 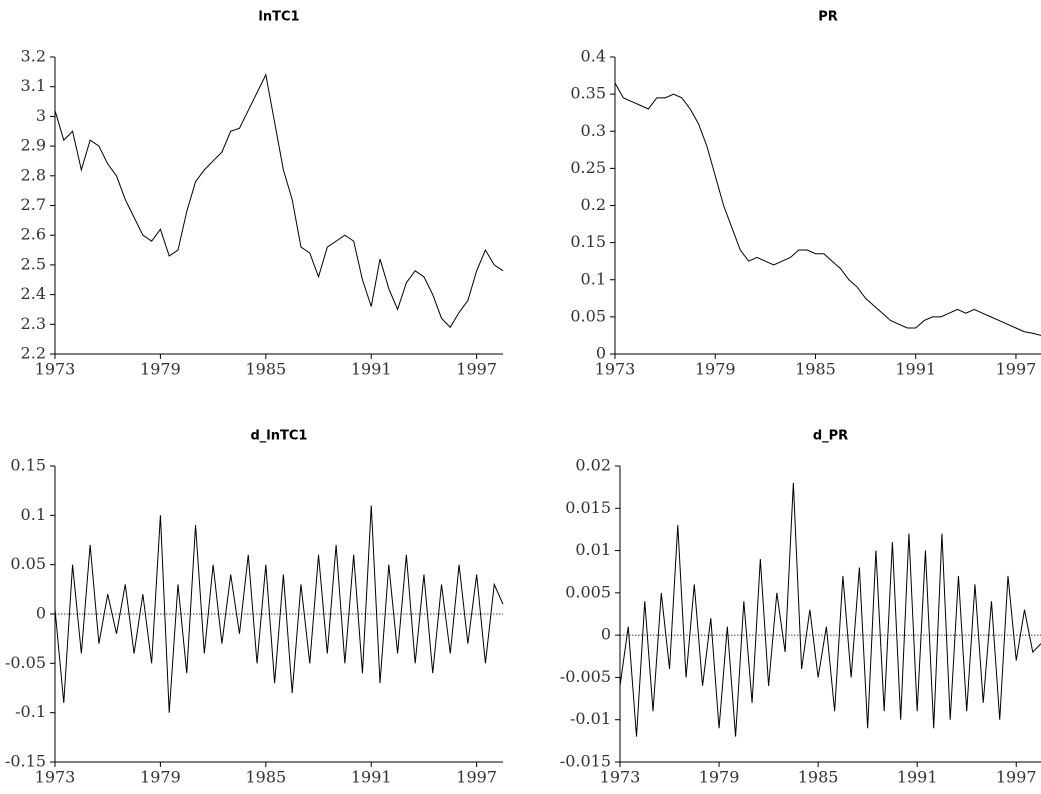 What do you see at coordinates (41, 115) in the screenshot?
I see `y-tick-label: 3` at bounding box center [41, 115].